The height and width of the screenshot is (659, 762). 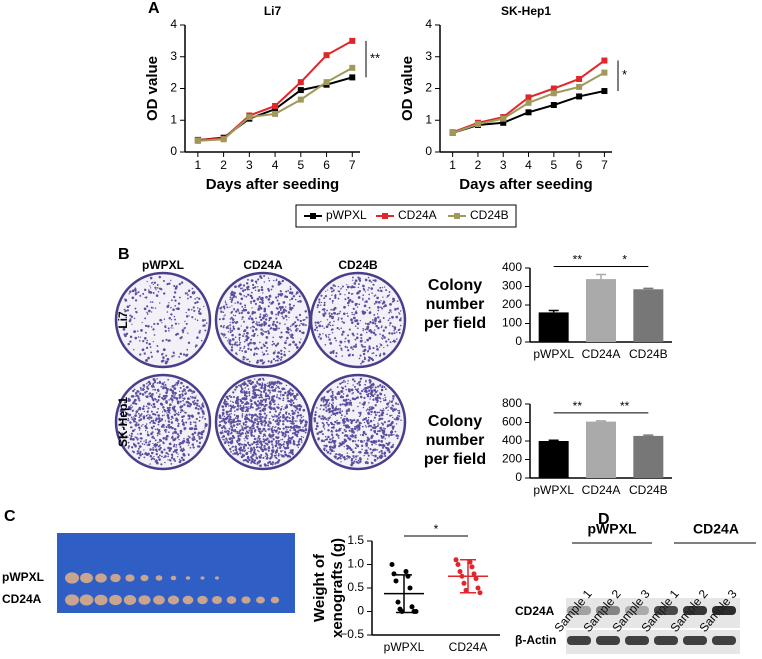 What do you see at coordinates (428, 56) in the screenshot?
I see `y-tick-label: 3` at bounding box center [428, 56].